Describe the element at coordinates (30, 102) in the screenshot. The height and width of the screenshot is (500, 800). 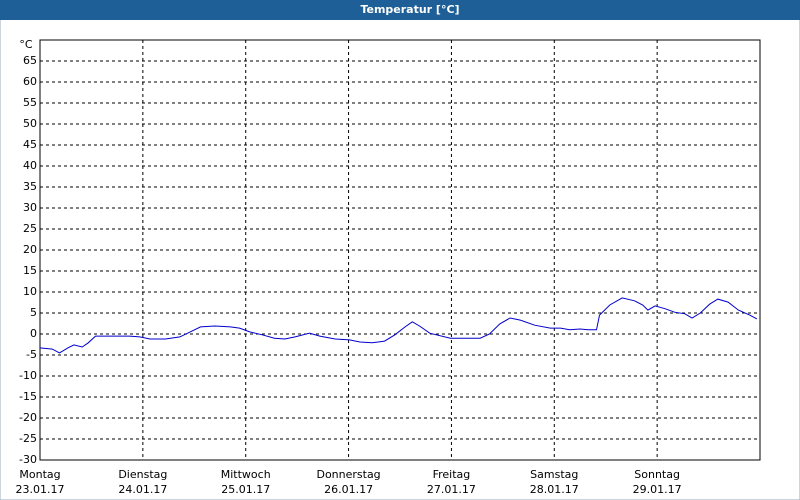
I see `y-tick-label: 55` at that location.